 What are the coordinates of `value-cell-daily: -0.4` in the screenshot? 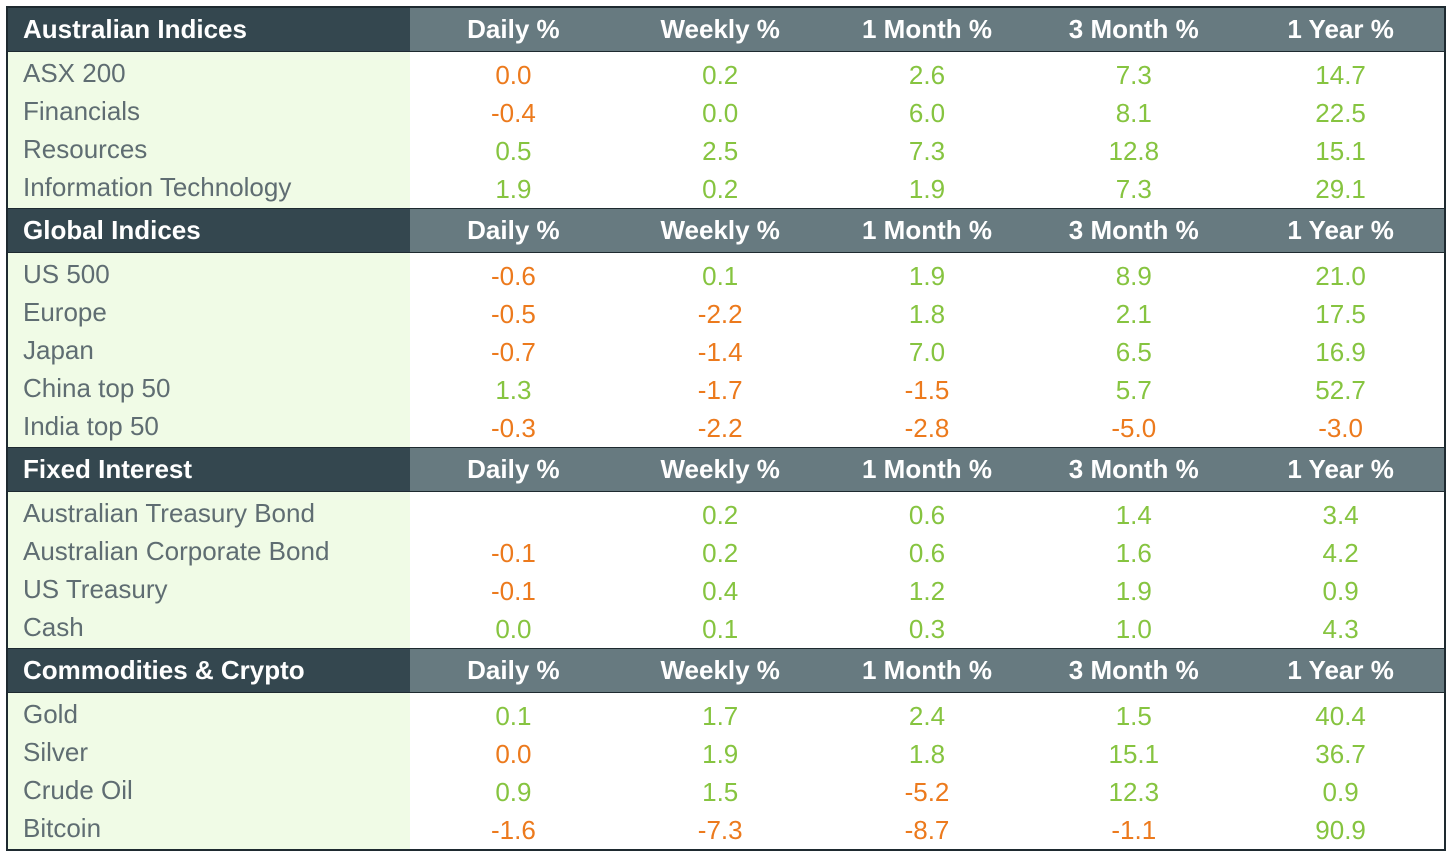 It's located at (513, 113).